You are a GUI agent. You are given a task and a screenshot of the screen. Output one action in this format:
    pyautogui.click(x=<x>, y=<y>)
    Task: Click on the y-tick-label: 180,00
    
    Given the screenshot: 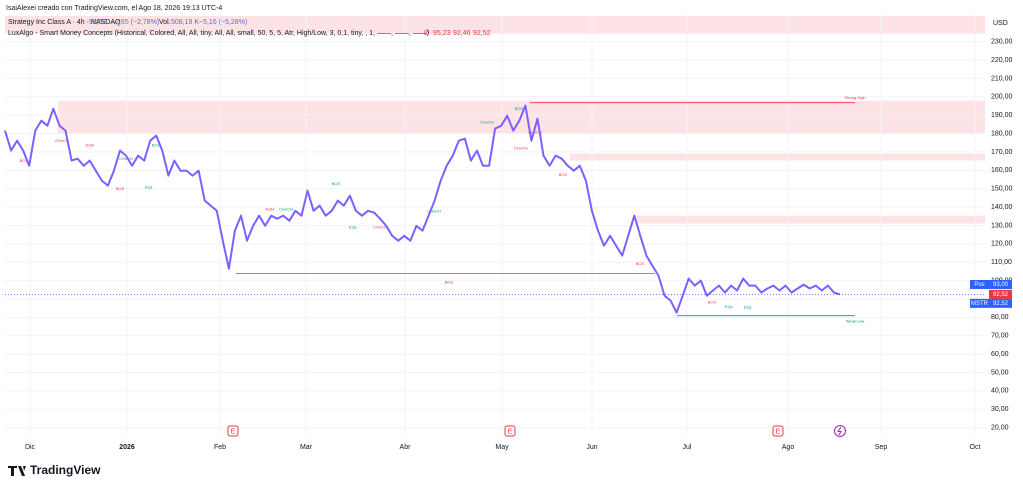 What is the action you would take?
    pyautogui.click(x=1002, y=133)
    